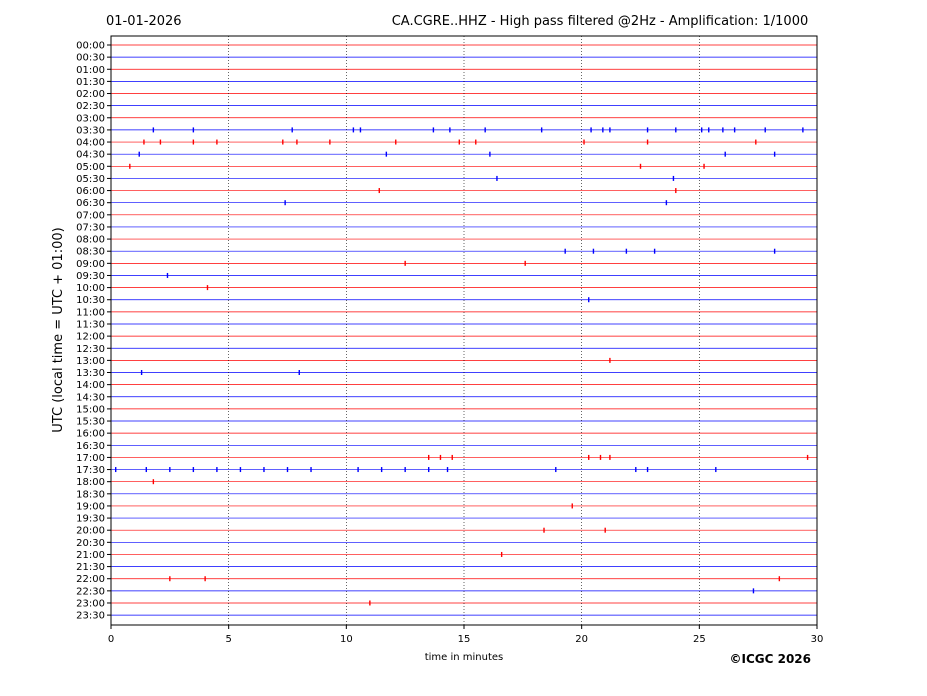 The height and width of the screenshot is (696, 927). I want to click on x-axis-label: time in minutes, so click(464, 657).